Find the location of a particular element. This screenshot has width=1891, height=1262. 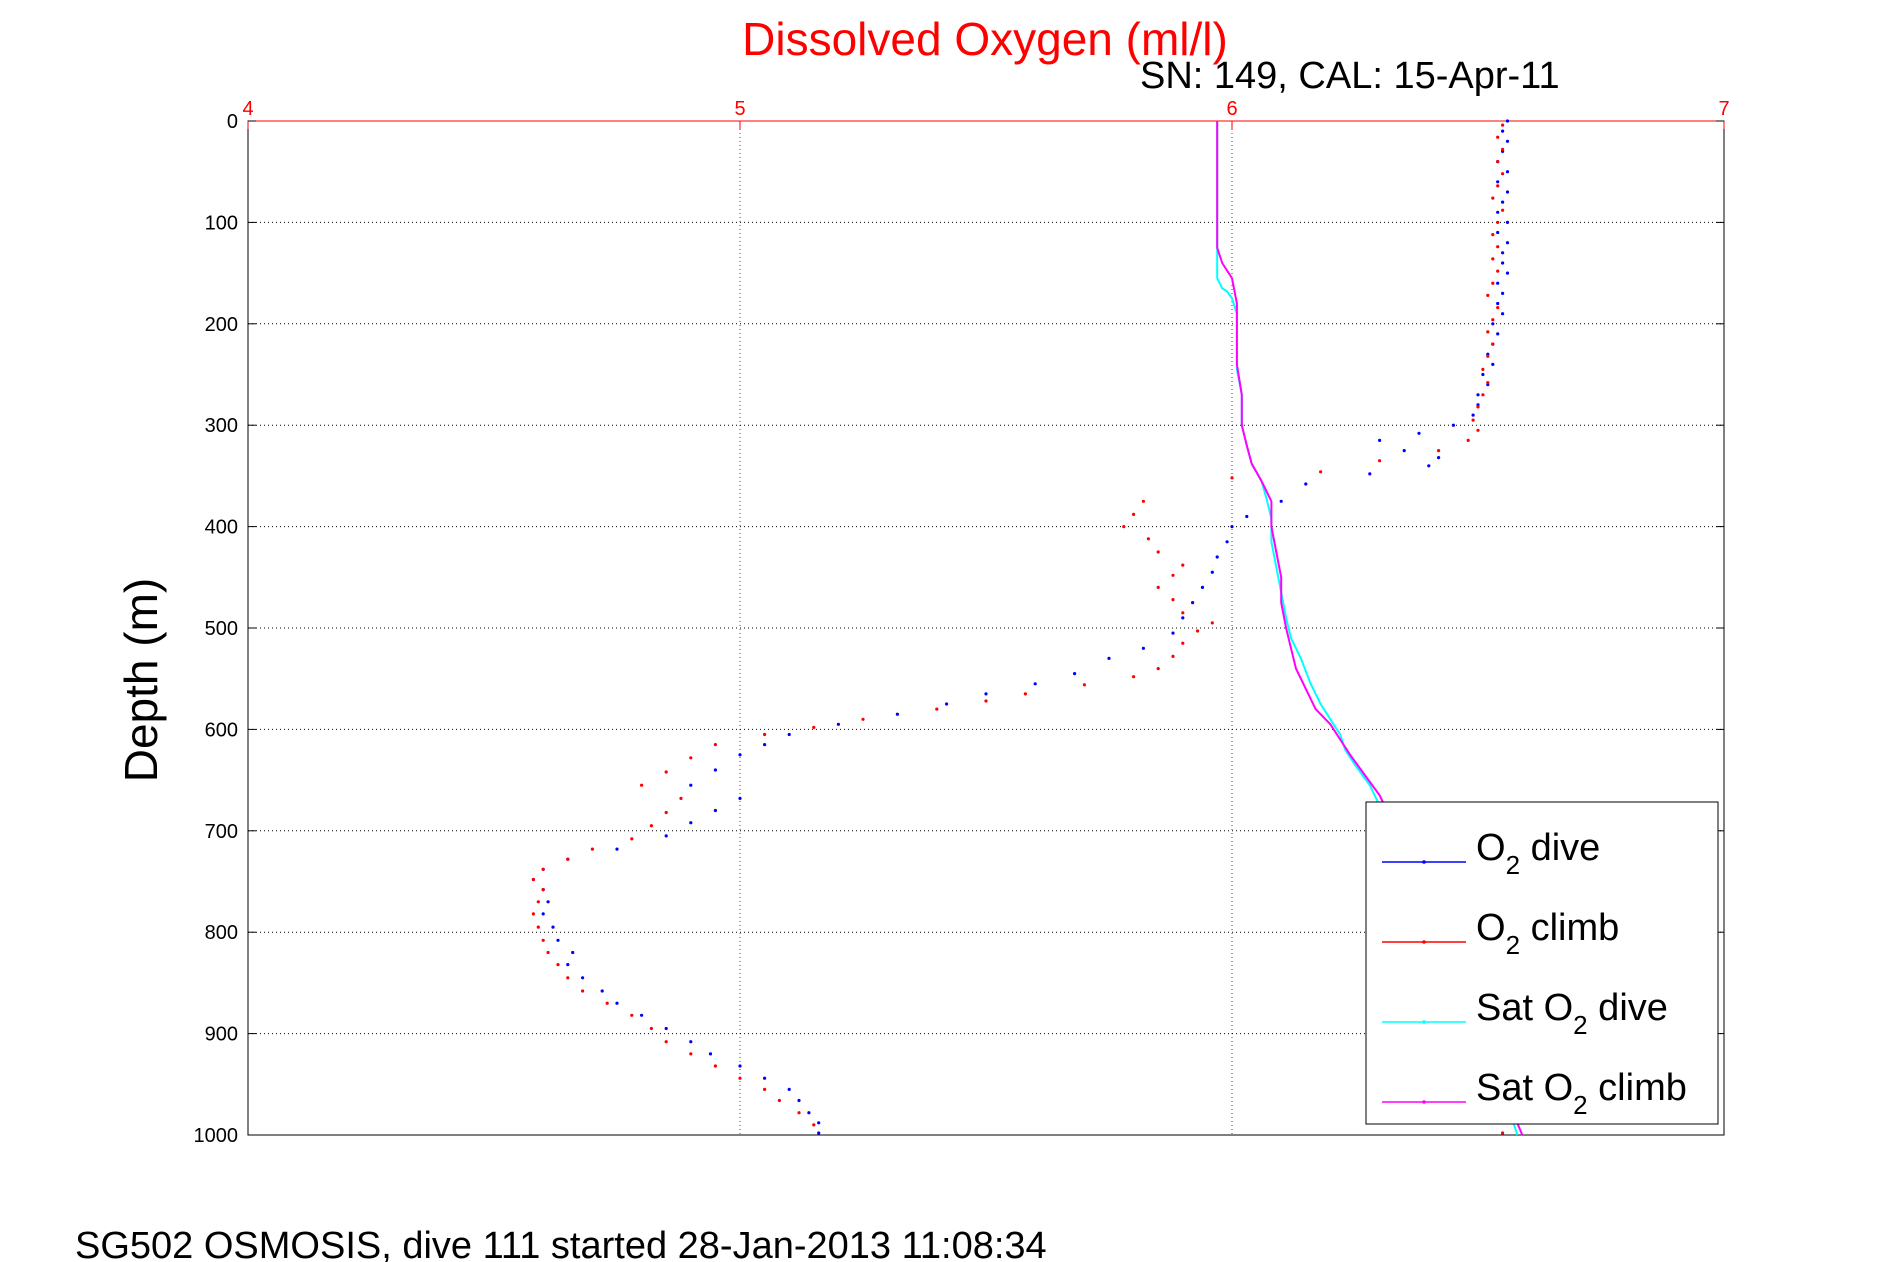

legend-marker is located at coordinates (1424, 1022).